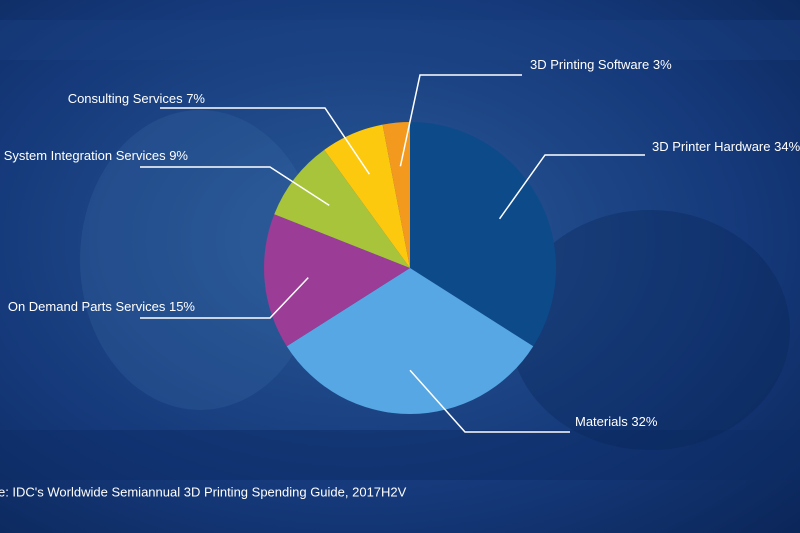 The width and height of the screenshot is (800, 533). What do you see at coordinates (787, 146) in the screenshot?
I see `slice-value: 34%` at bounding box center [787, 146].